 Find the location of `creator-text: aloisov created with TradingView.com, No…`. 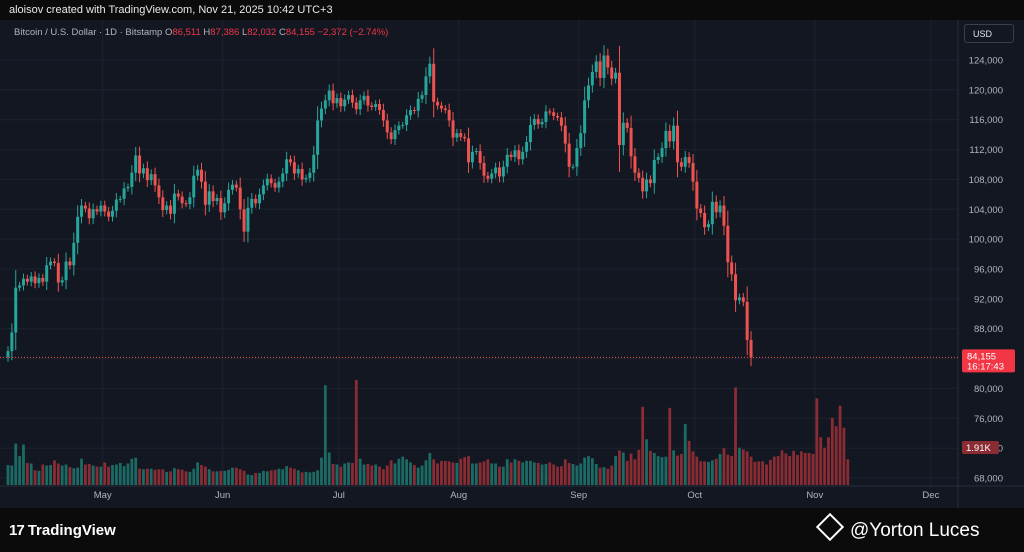

creator-text: aloisov created with TradingView.com, No… is located at coordinates (171, 10).